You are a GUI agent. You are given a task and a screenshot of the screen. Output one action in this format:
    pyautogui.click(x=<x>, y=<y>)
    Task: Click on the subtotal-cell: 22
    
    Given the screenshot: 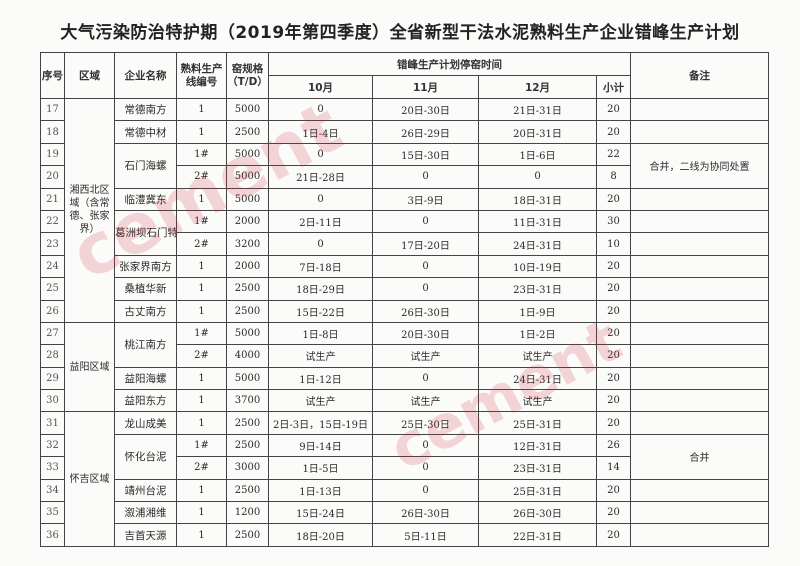 What is the action you would take?
    pyautogui.click(x=613, y=154)
    